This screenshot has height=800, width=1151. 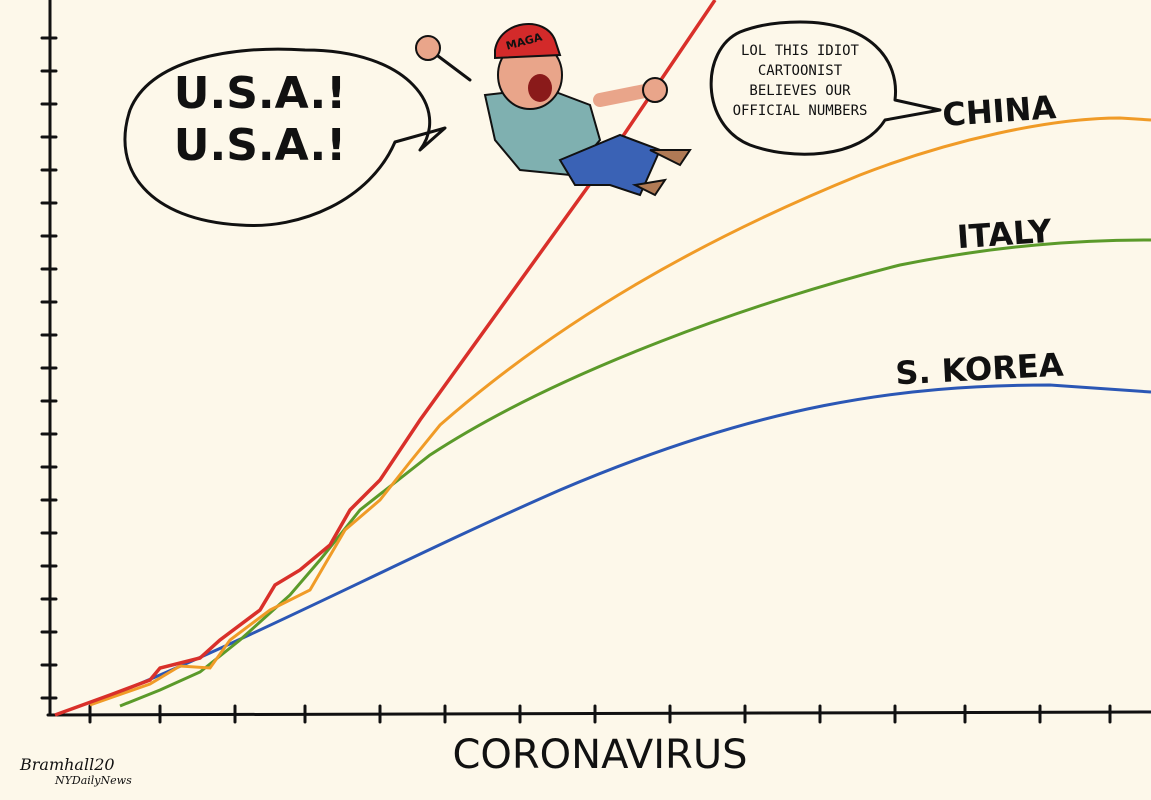 What do you see at coordinates (979, 369) in the screenshot?
I see `curve-label: S. KOREA` at bounding box center [979, 369].